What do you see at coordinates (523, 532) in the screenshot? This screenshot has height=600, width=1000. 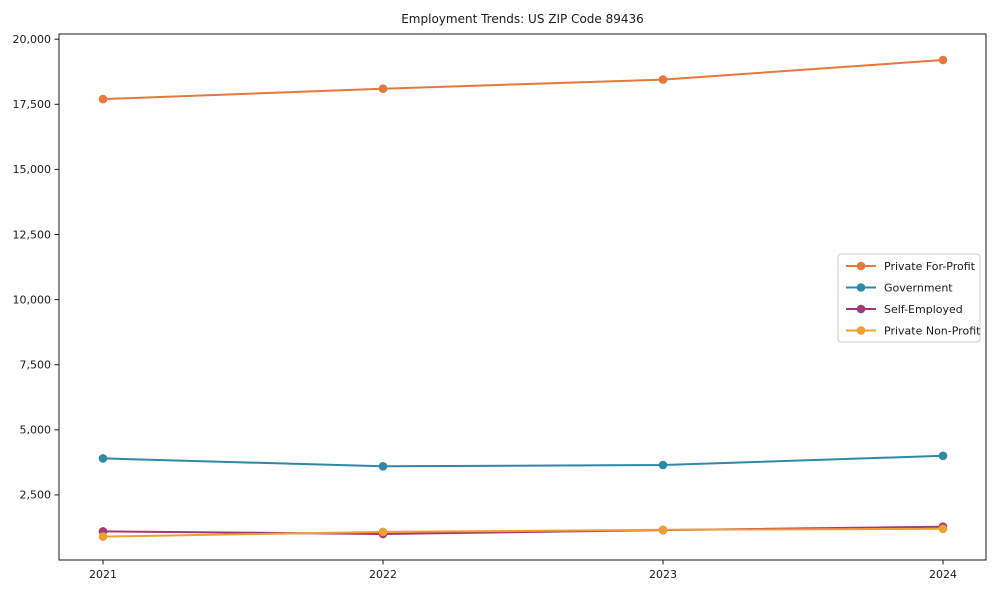 I see `series-line-private-non-profit` at bounding box center [523, 532].